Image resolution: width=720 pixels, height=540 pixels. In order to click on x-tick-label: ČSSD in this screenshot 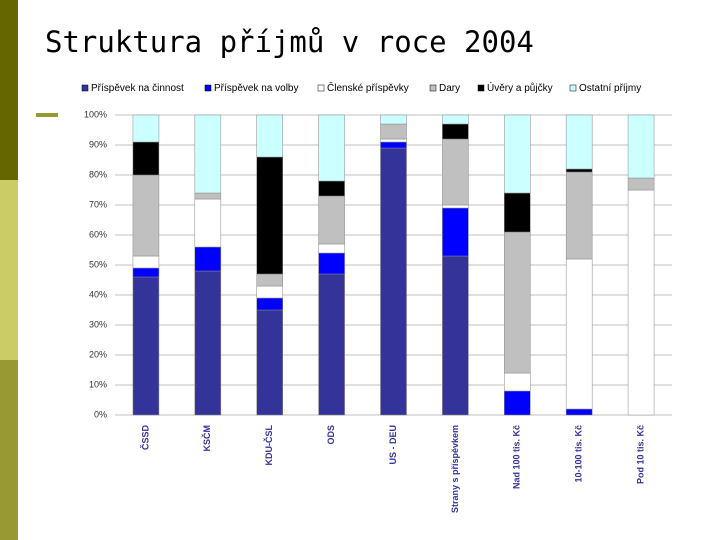, I will do `click(144, 438)`.